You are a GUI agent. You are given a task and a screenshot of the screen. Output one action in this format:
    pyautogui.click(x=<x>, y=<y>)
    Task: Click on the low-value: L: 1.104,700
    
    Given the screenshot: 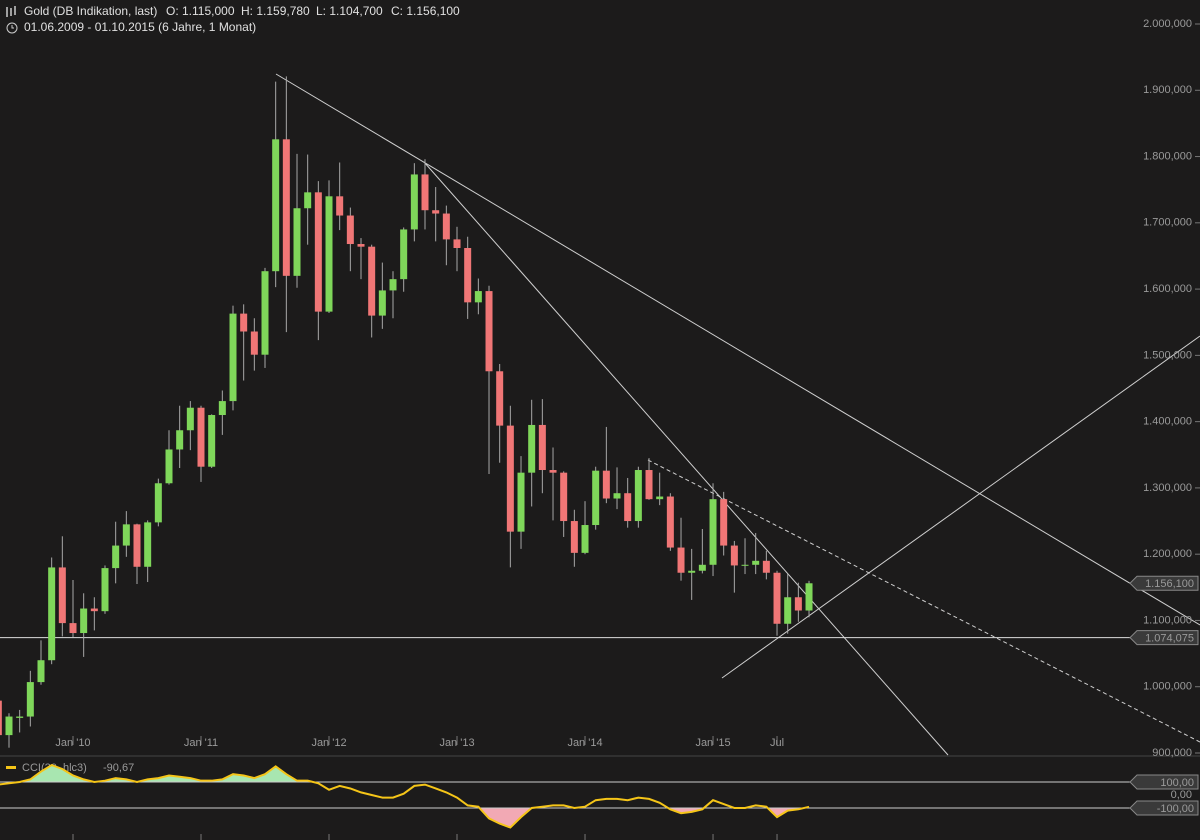 What is the action you would take?
    pyautogui.click(x=349, y=11)
    